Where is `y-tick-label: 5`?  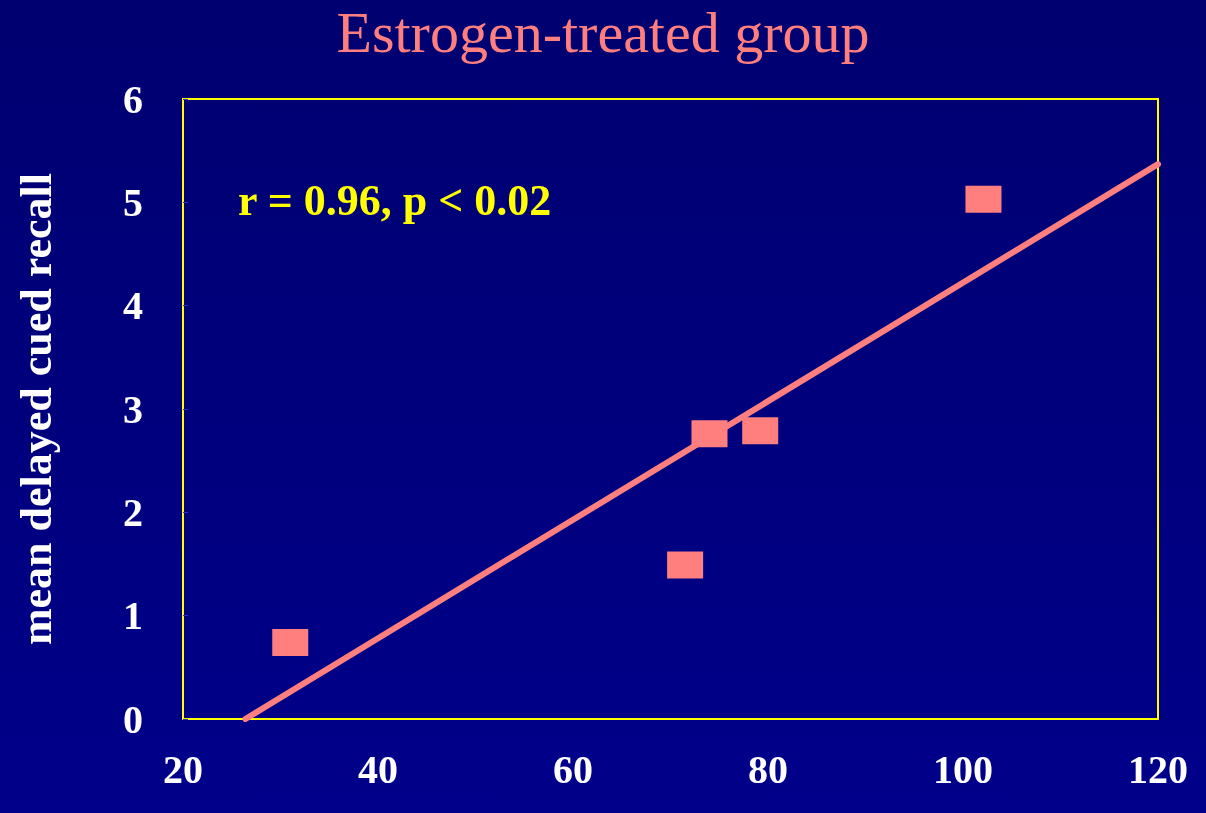
y-tick-label: 5 is located at coordinates (133, 202).